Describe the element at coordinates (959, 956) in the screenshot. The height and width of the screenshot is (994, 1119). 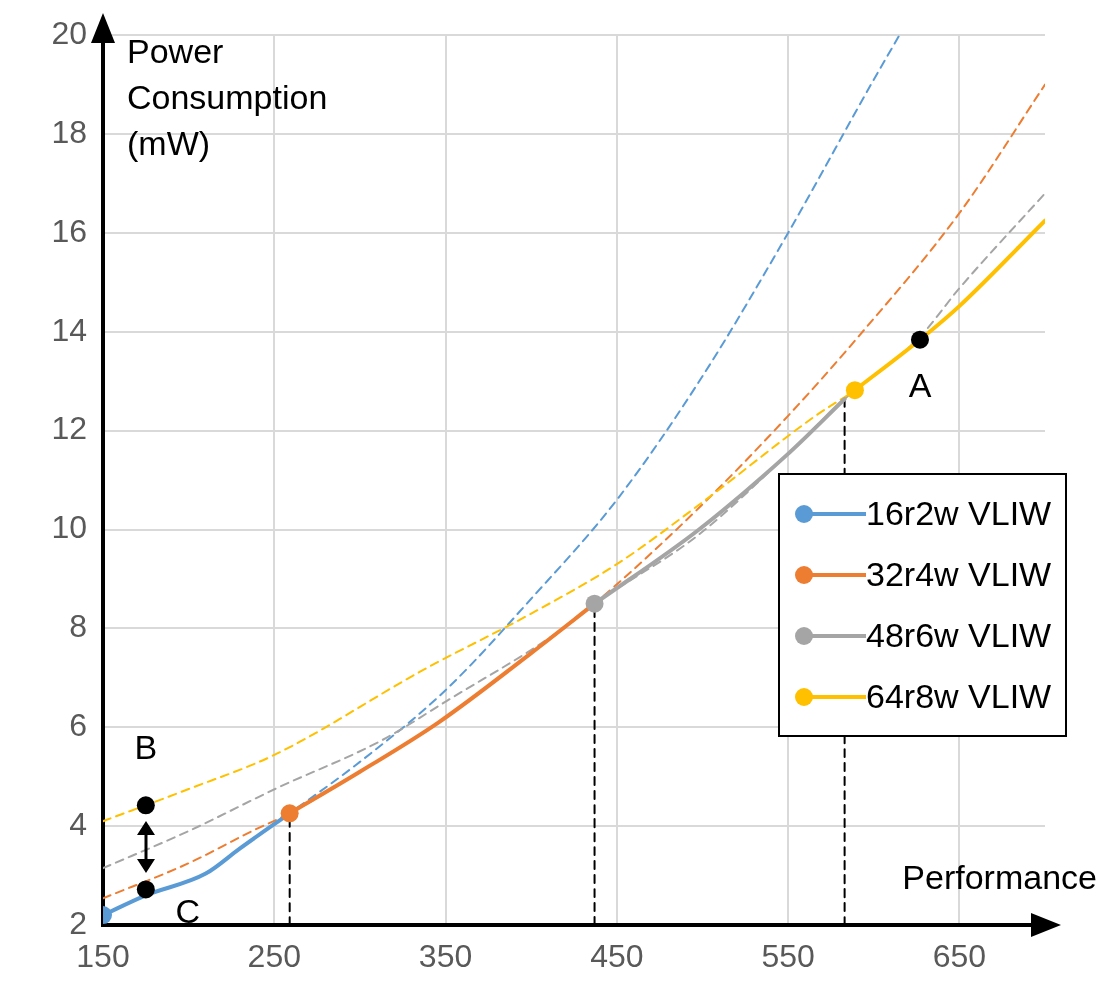
I see `x-tick-label: 650` at that location.